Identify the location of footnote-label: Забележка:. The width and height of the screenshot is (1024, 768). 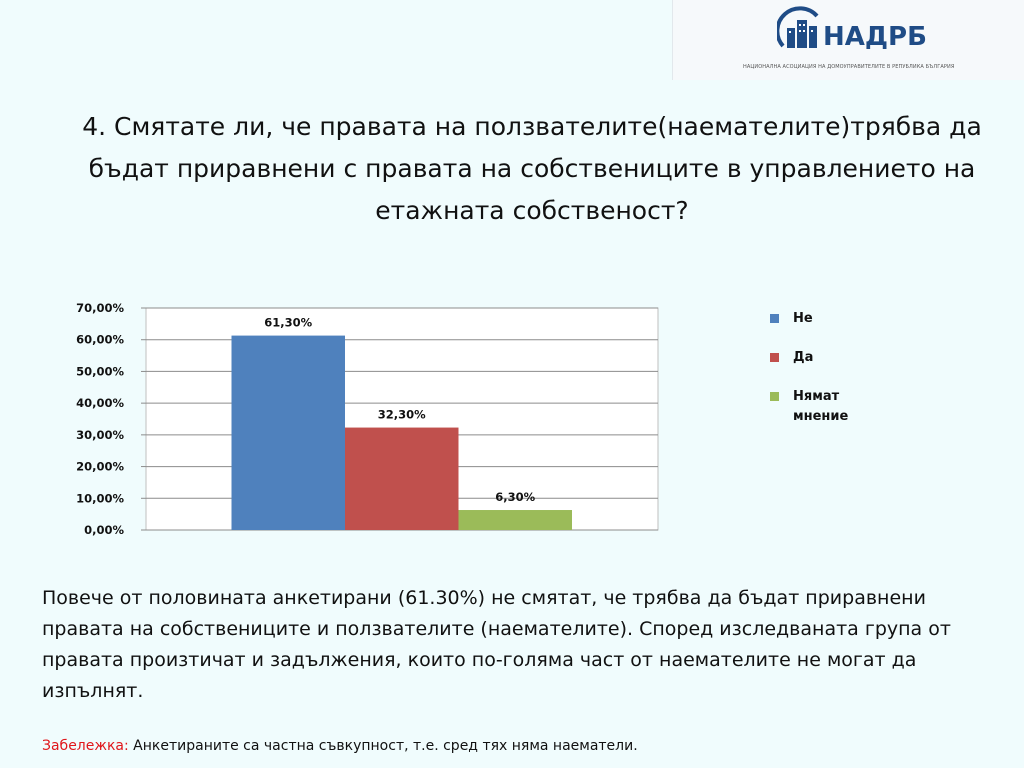
(85, 746).